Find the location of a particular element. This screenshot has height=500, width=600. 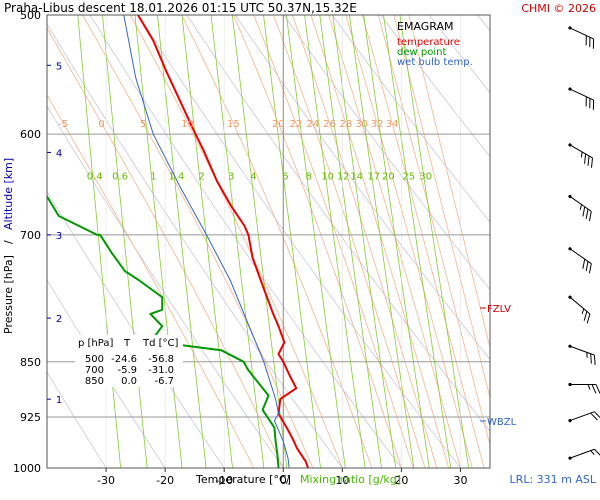

lrl-label: LRL: 331 m ASL is located at coordinates (553, 479).